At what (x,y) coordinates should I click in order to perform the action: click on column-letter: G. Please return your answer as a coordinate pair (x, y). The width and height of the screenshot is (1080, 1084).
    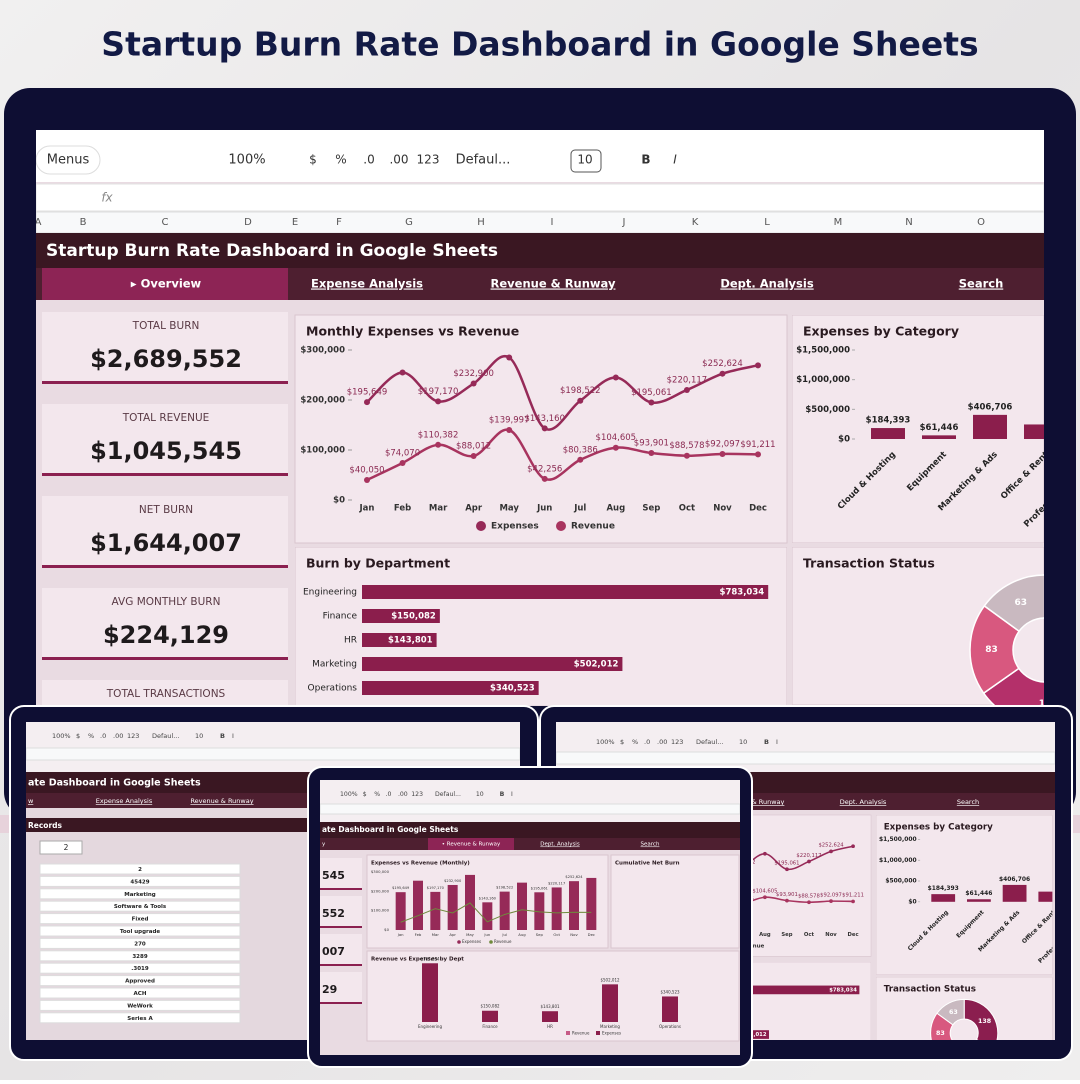
    Looking at the image, I should click on (409, 222).